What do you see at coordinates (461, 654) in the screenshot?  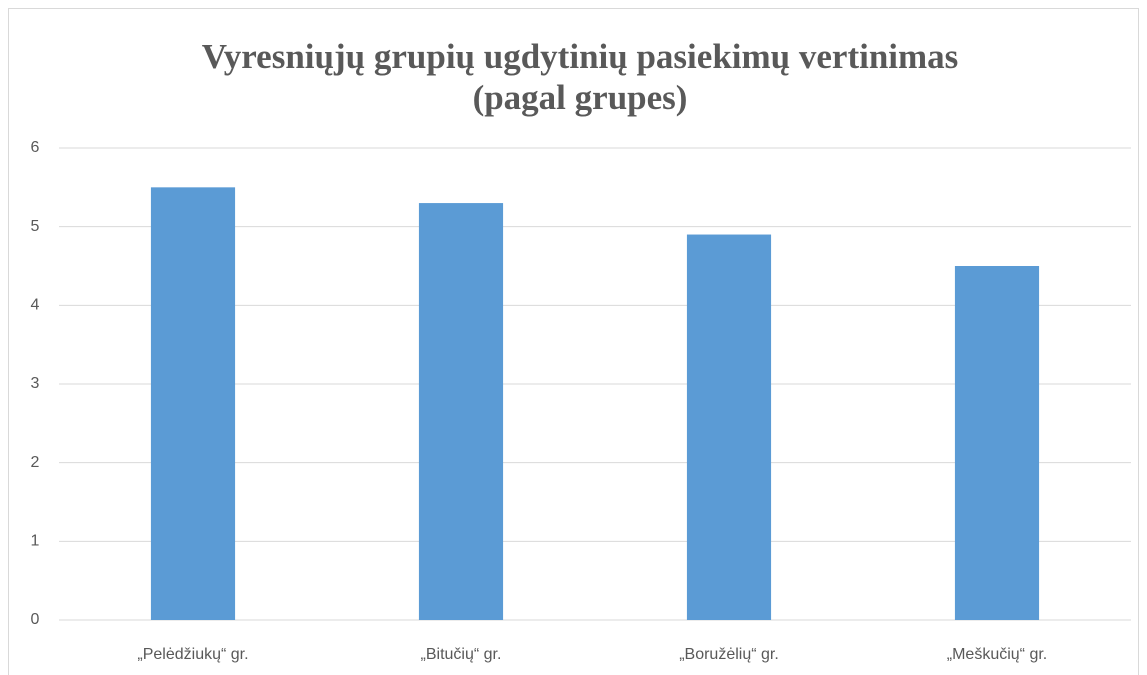 I see `x-tick-label: „Bitučių“ gr.` at bounding box center [461, 654].